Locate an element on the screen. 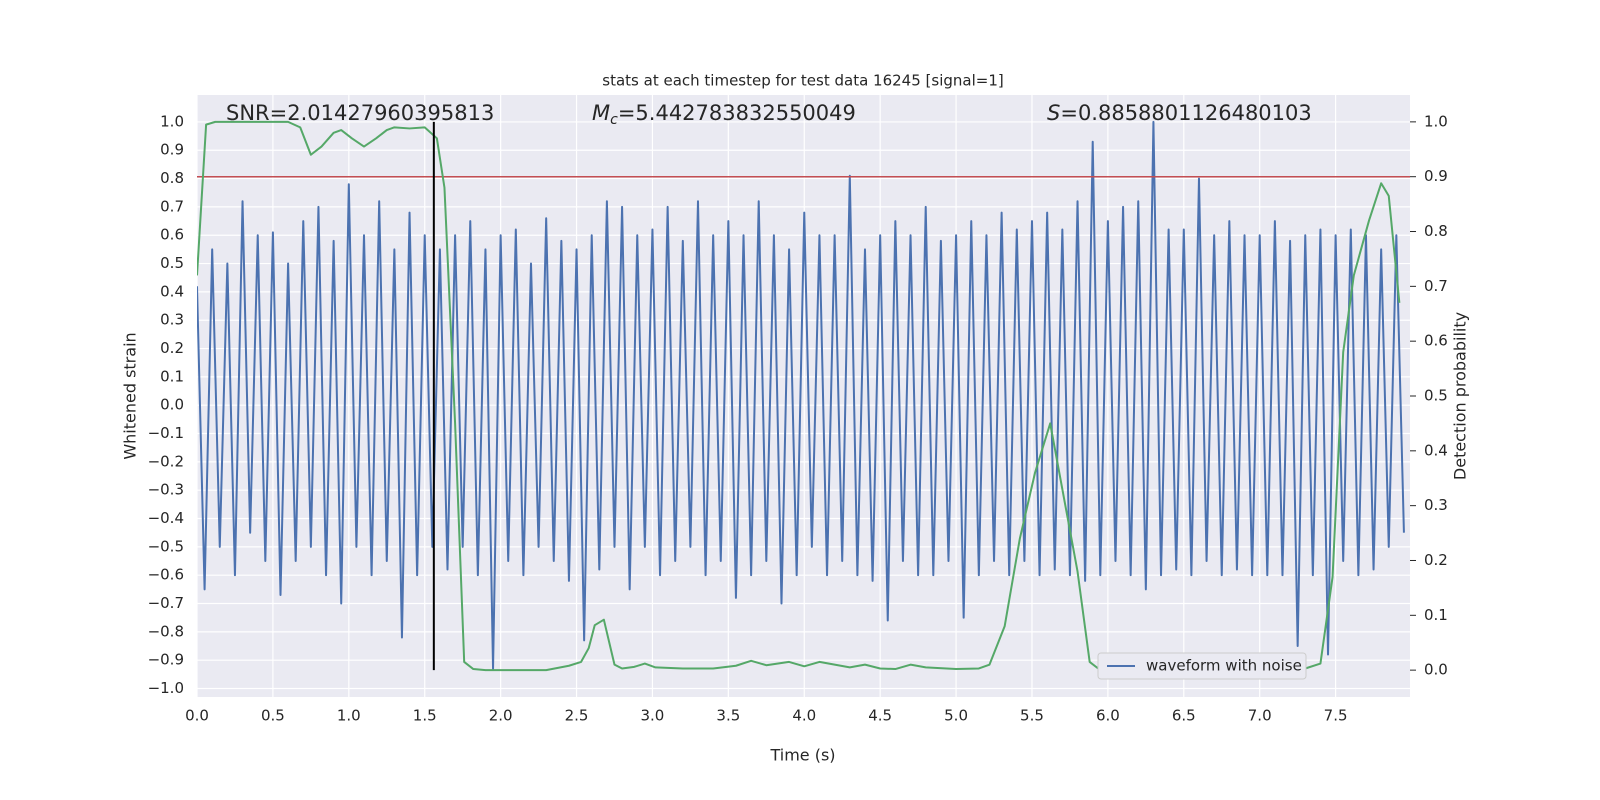  y2-tick-label: 0.5 is located at coordinates (1436, 396).